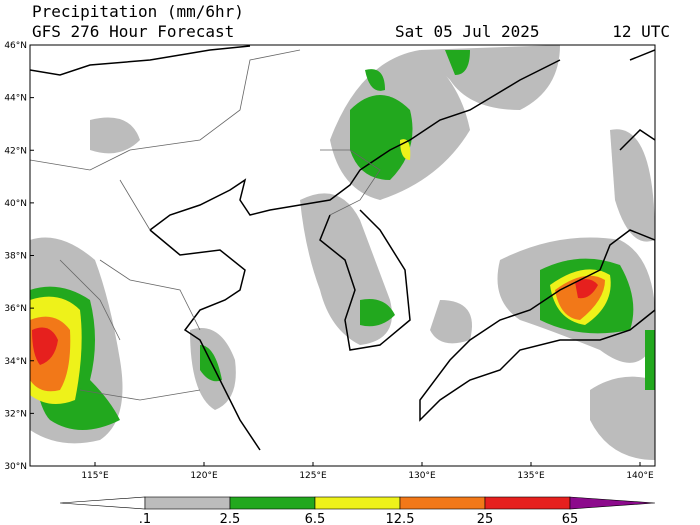 This screenshot has width=700, height=525. Describe the element at coordinates (15, 257) in the screenshot. I see `lat-label: 38°N` at that location.